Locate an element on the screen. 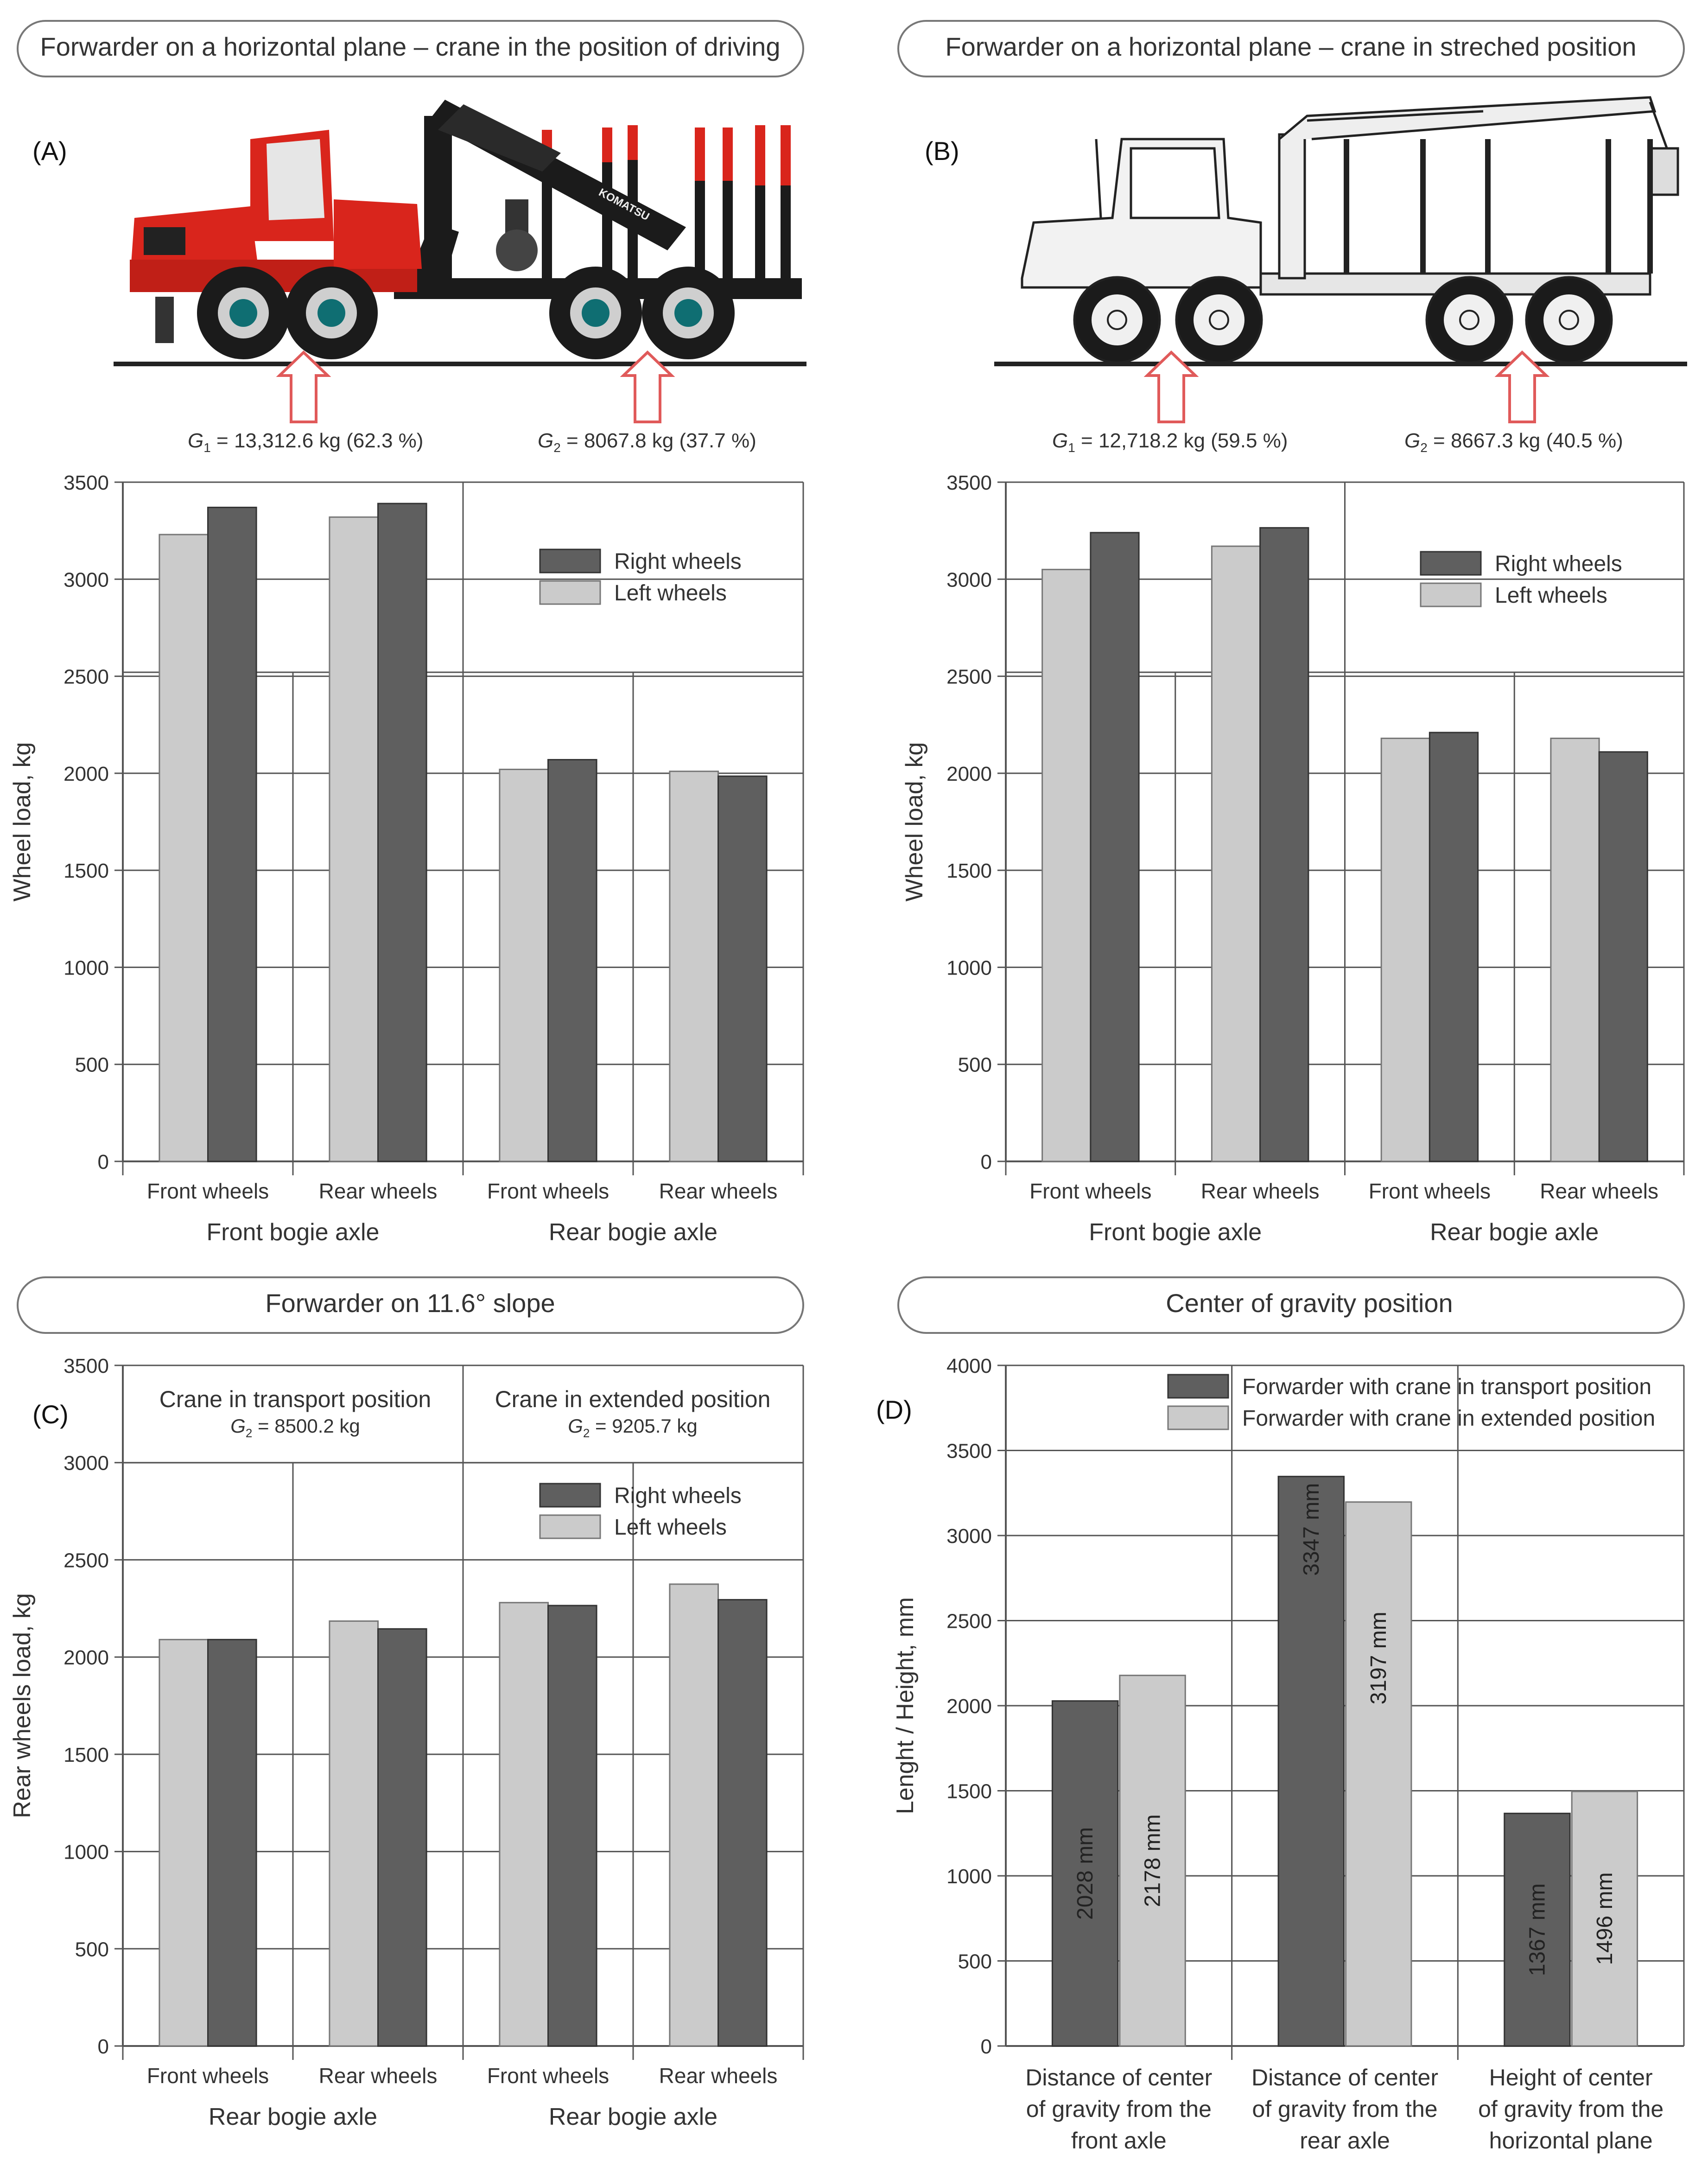 Image resolution: width=1708 pixels, height=2167 pixels. panel-a-letter: (A) is located at coordinates (49, 151).